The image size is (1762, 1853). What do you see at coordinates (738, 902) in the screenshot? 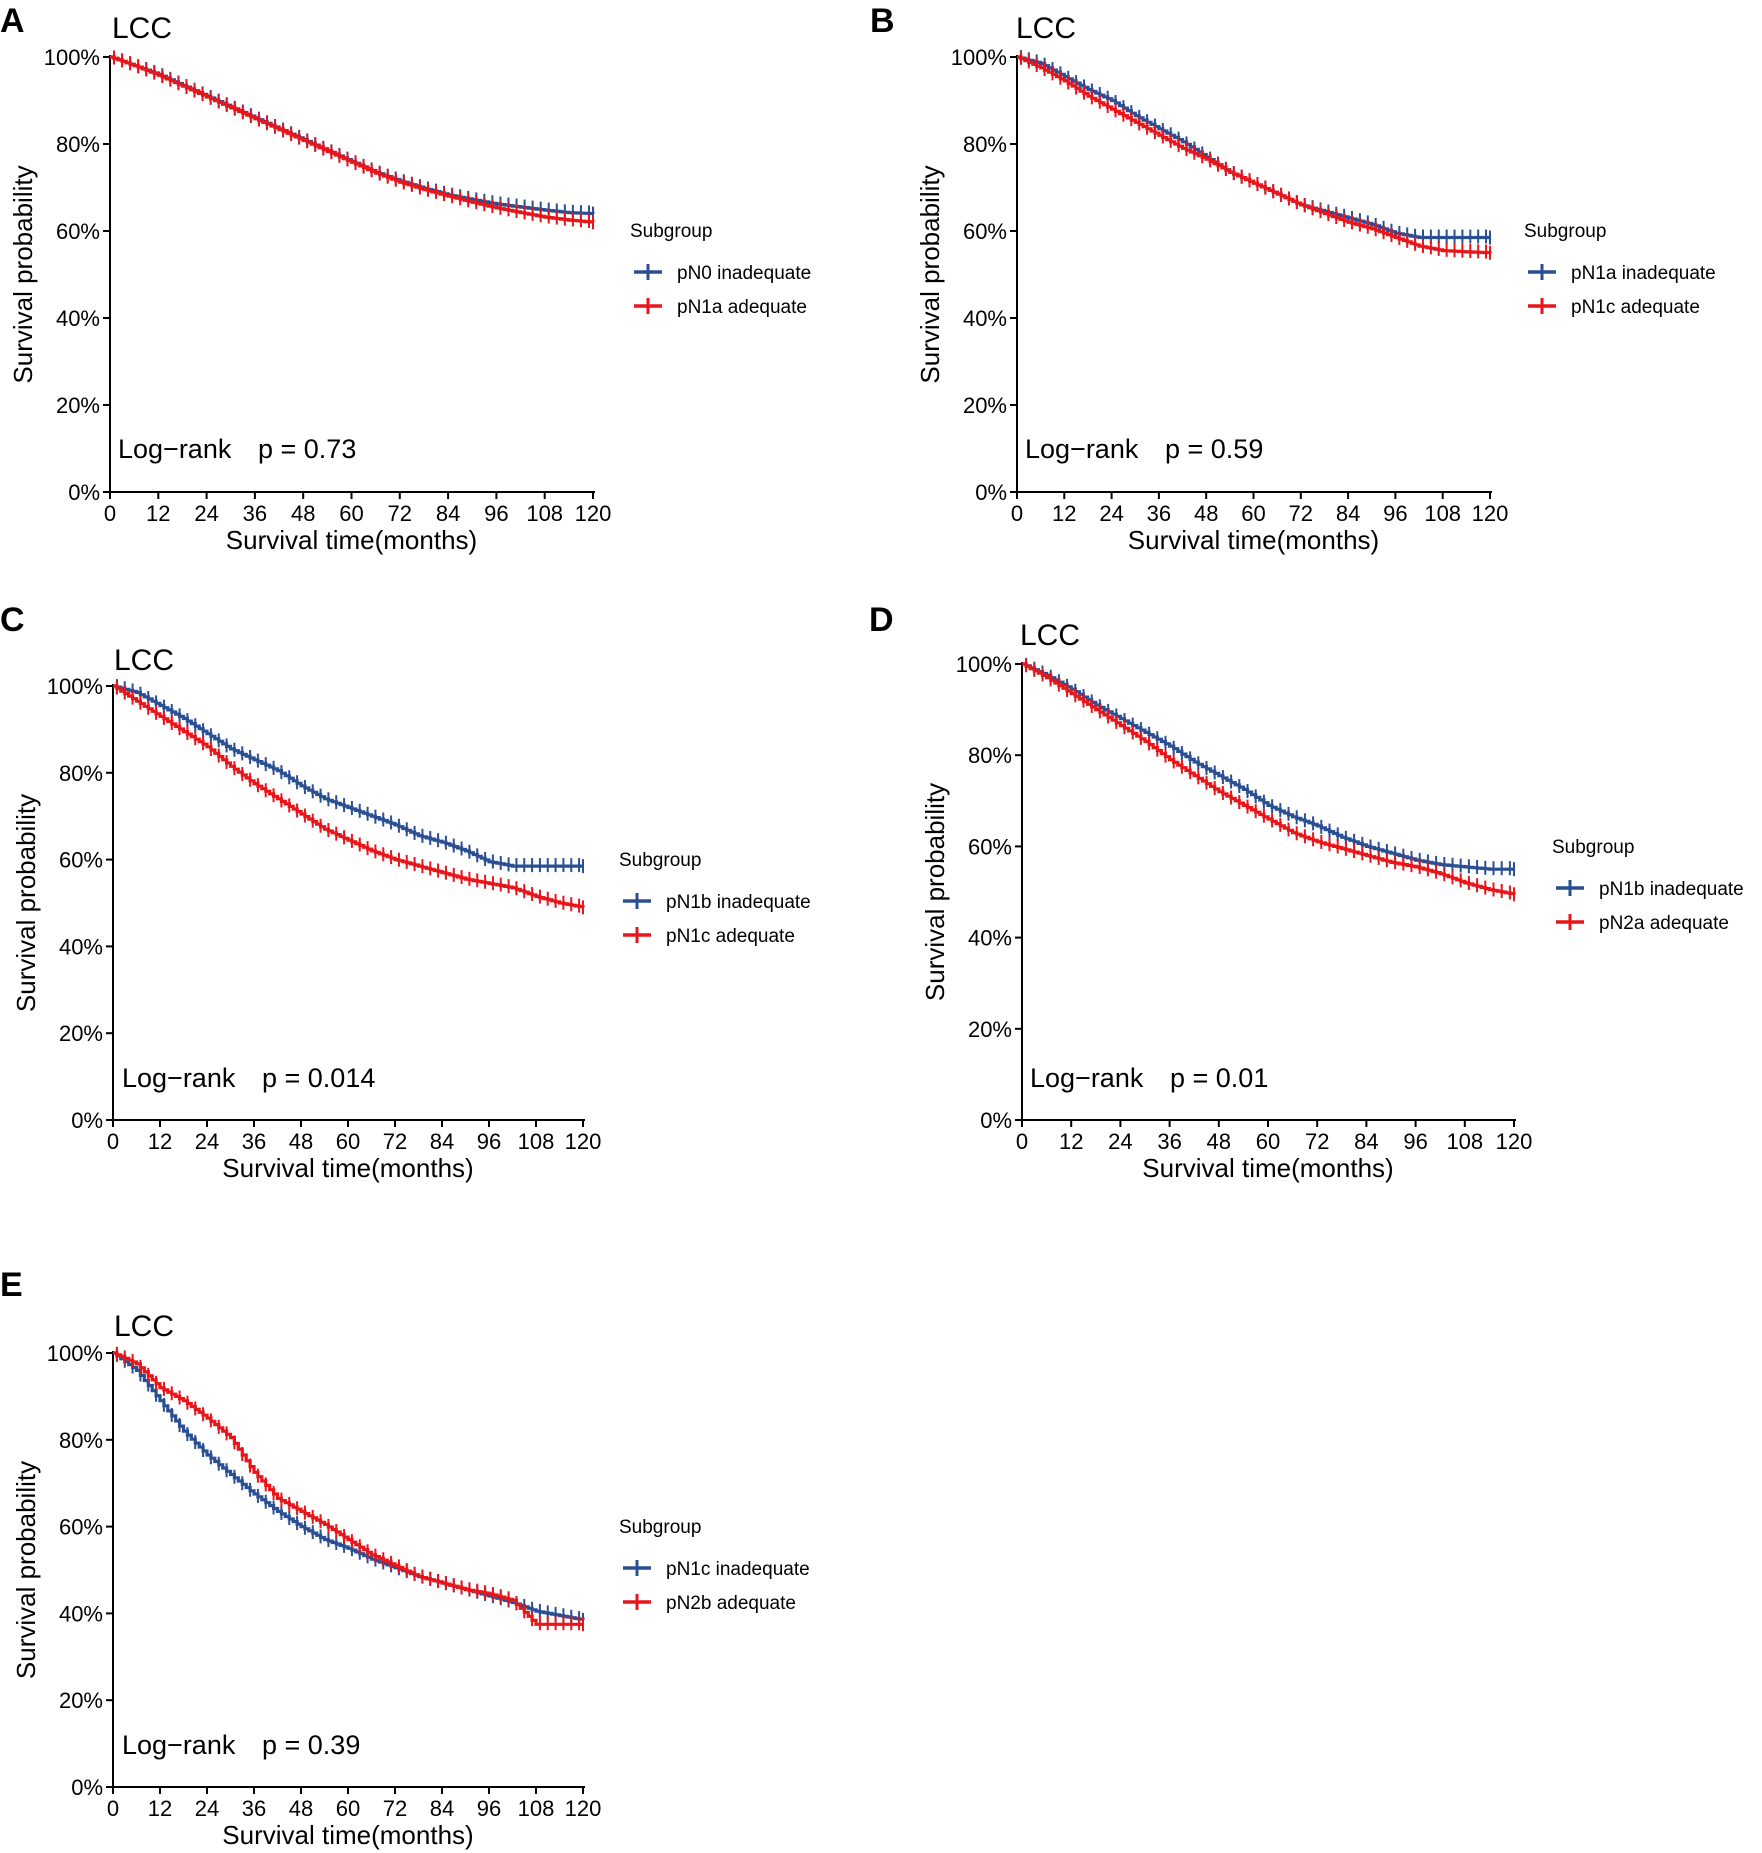
I see `legend-label: pN1b inadequate` at bounding box center [738, 902].